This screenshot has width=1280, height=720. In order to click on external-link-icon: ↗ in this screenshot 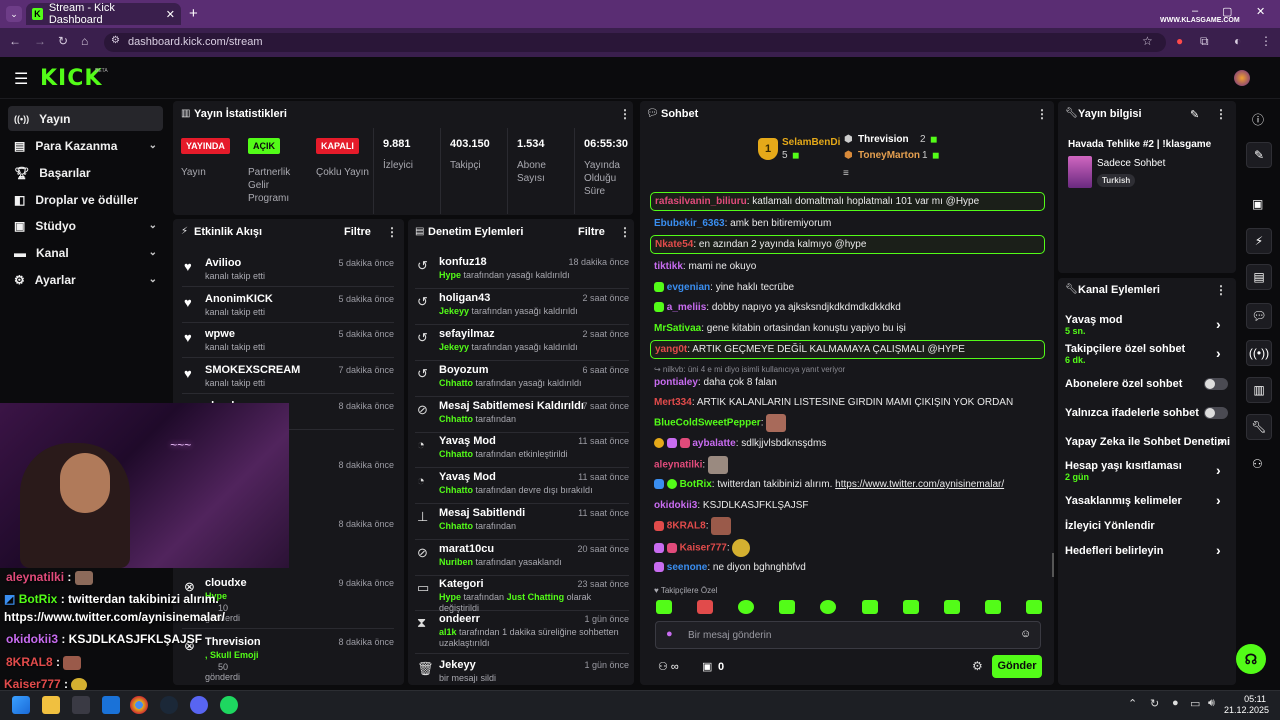, I will do `click(1221, 443)`.